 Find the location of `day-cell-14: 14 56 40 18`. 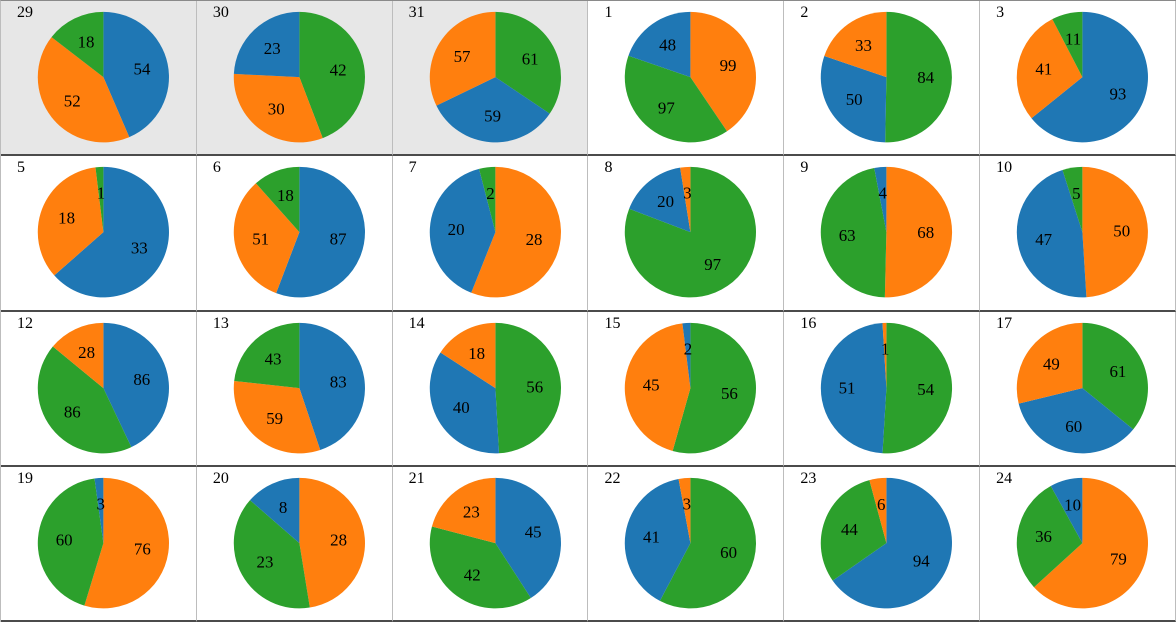

day-cell-14: 14 56 40 18 is located at coordinates (490, 389).